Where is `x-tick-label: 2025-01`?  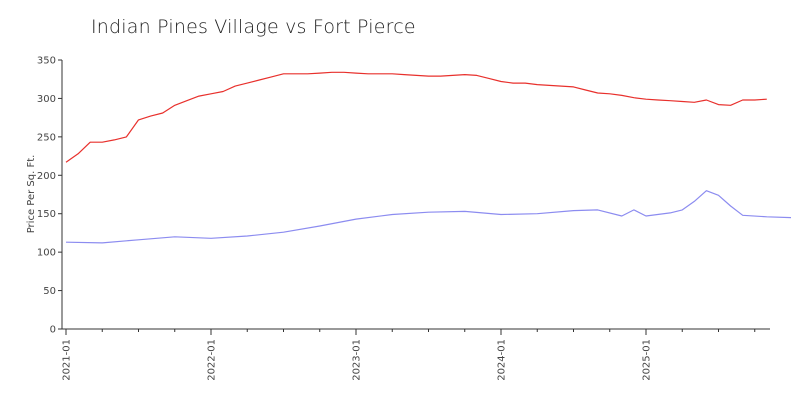 x-tick-label: 2025-01 is located at coordinates (647, 360).